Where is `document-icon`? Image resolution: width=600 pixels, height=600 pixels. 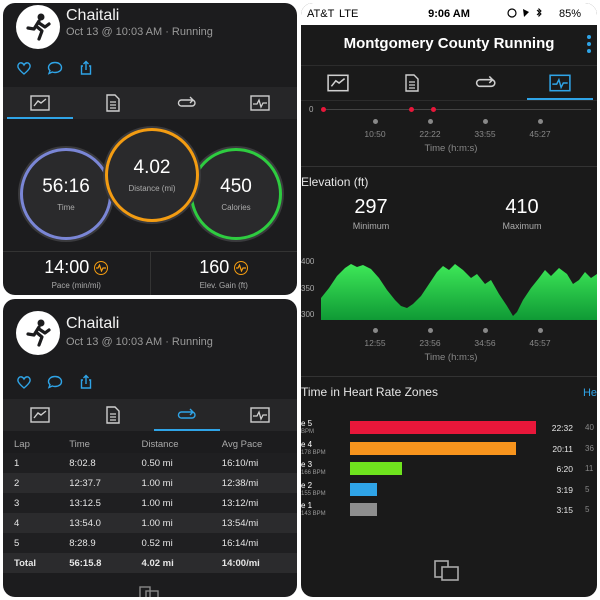 document-icon is located at coordinates (113, 415).